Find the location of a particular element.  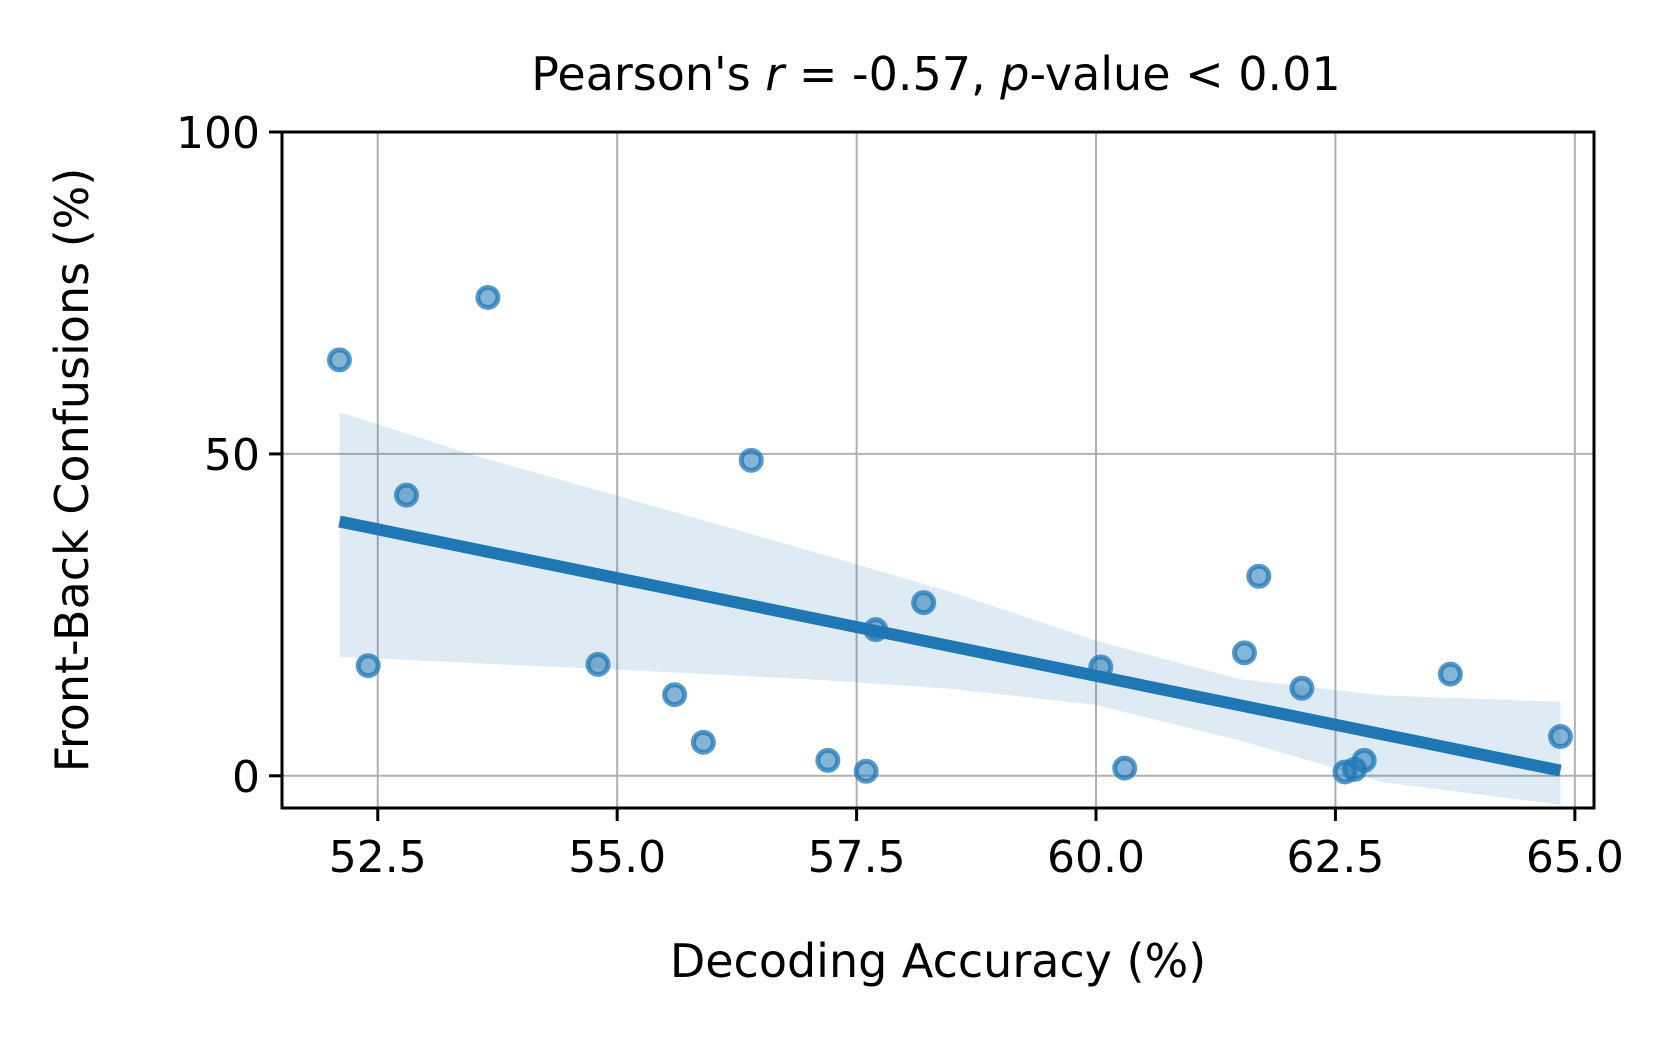

y-tick-label: 50 is located at coordinates (232, 455).